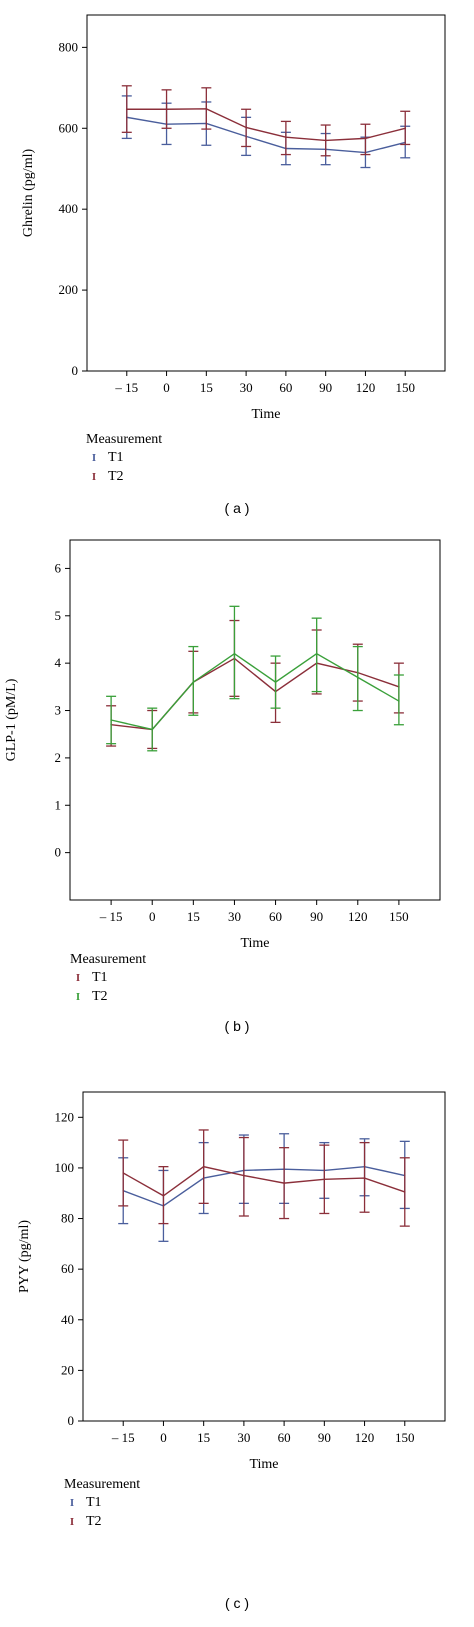 The width and height of the screenshot is (474, 1627). Describe the element at coordinates (69, 46) in the screenshot. I see `y-tick-label: 800` at that location.